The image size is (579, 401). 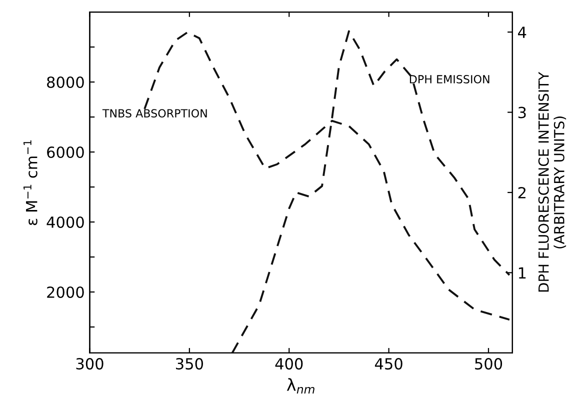 I want to click on x-tick-label: 500, so click(x=488, y=364).